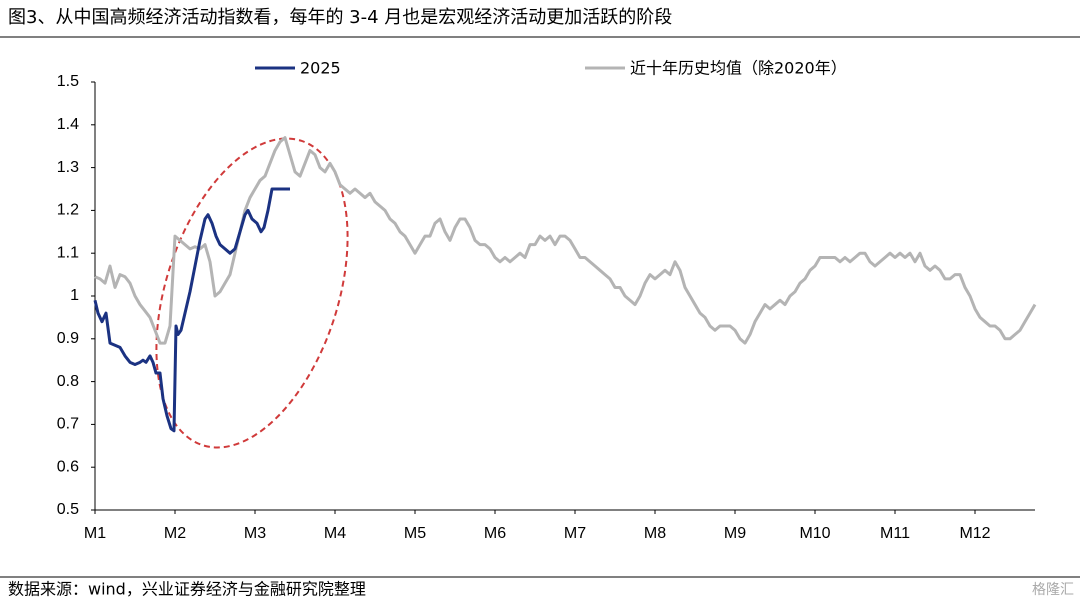 Image resolution: width=1080 pixels, height=601 pixels. Describe the element at coordinates (187, 589) in the screenshot. I see `source-note: 数据来源：wind，兴业证券经济与金融研究院整理` at that location.